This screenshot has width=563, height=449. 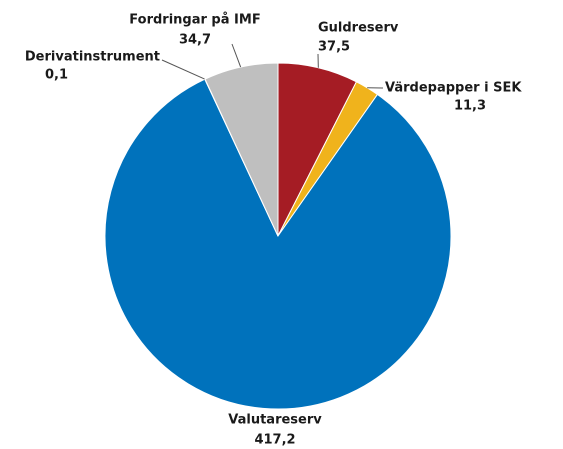 What do you see at coordinates (274, 440) in the screenshot?
I see `slice-value: 417,2` at bounding box center [274, 440].